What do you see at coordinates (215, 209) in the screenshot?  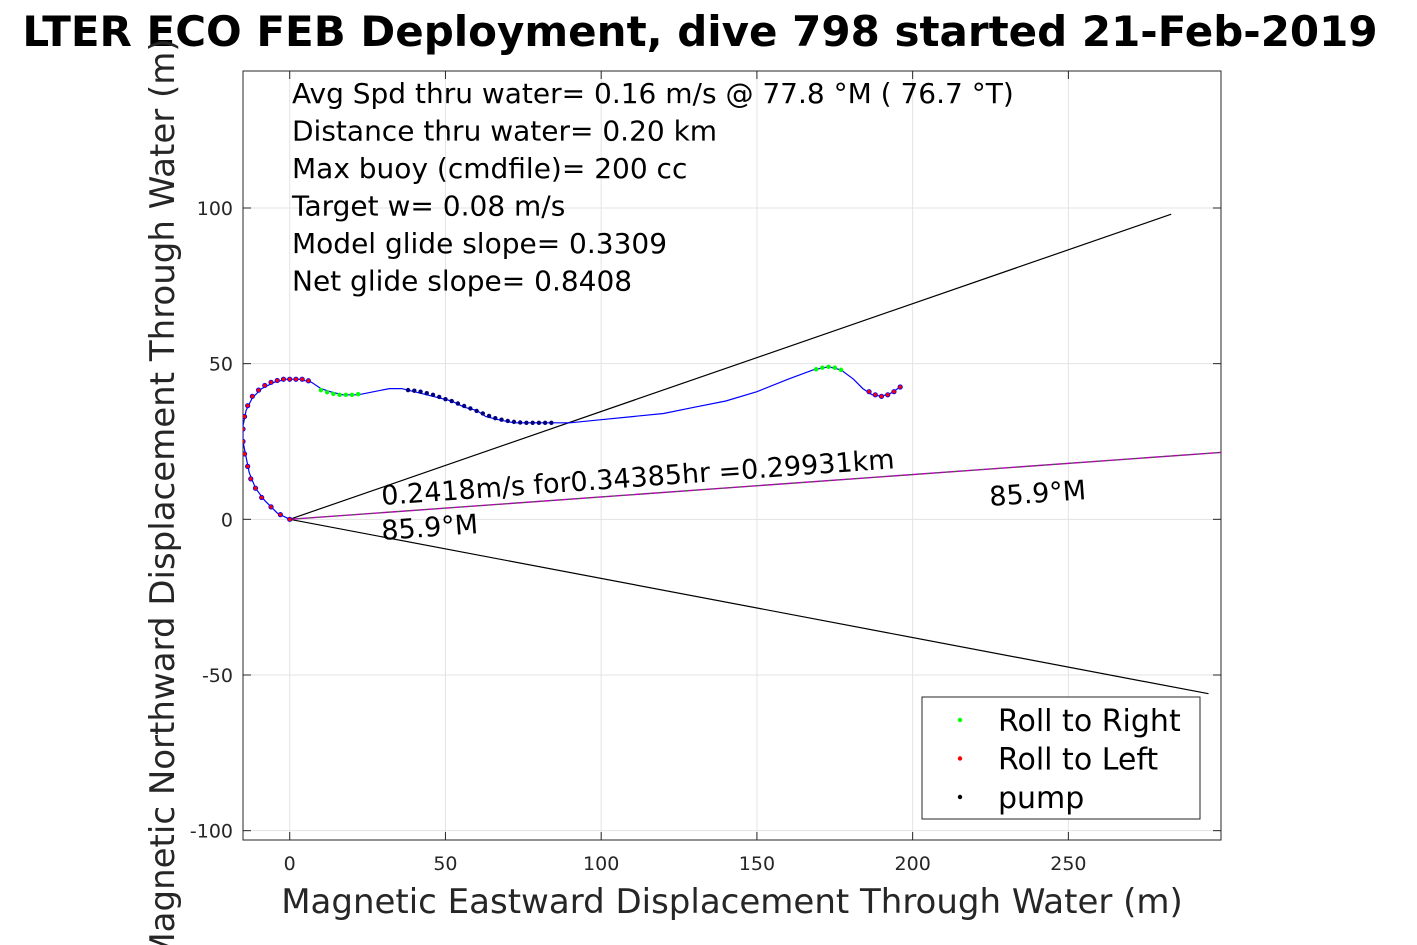 I see `y-tick-label: 100` at bounding box center [215, 209].